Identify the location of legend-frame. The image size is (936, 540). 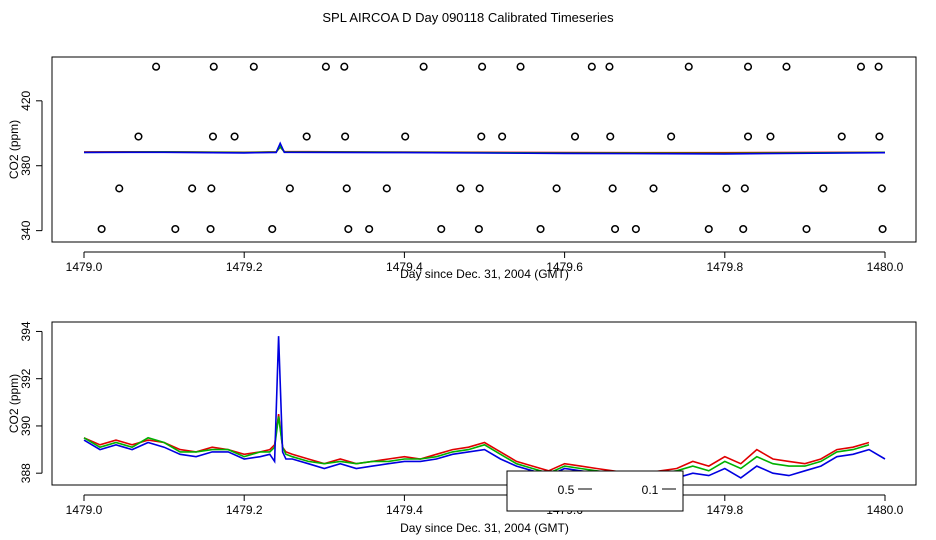
(595, 491).